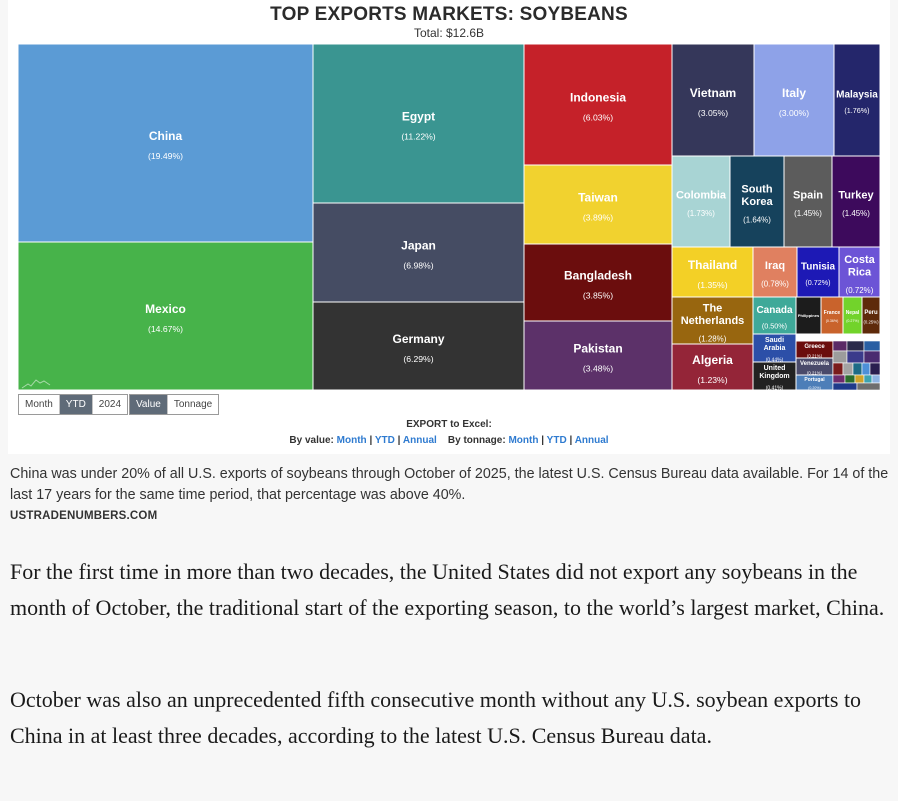 The width and height of the screenshot is (898, 801). I want to click on tile-label: Venezuela, so click(815, 364).